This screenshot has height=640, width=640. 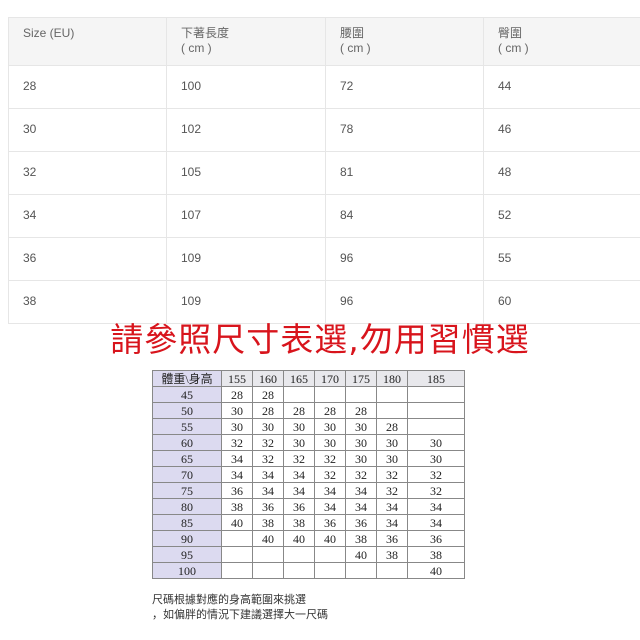 What do you see at coordinates (187, 394) in the screenshot?
I see `weight-cell: 45` at bounding box center [187, 394].